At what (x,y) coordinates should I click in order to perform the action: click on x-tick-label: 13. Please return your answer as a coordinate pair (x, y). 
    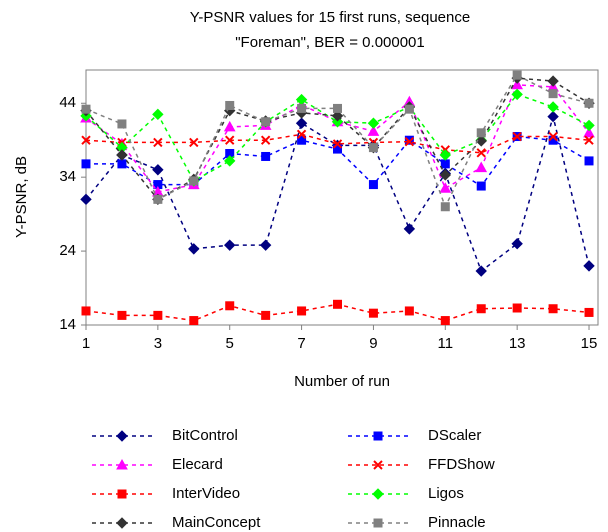
    Looking at the image, I should click on (517, 343).